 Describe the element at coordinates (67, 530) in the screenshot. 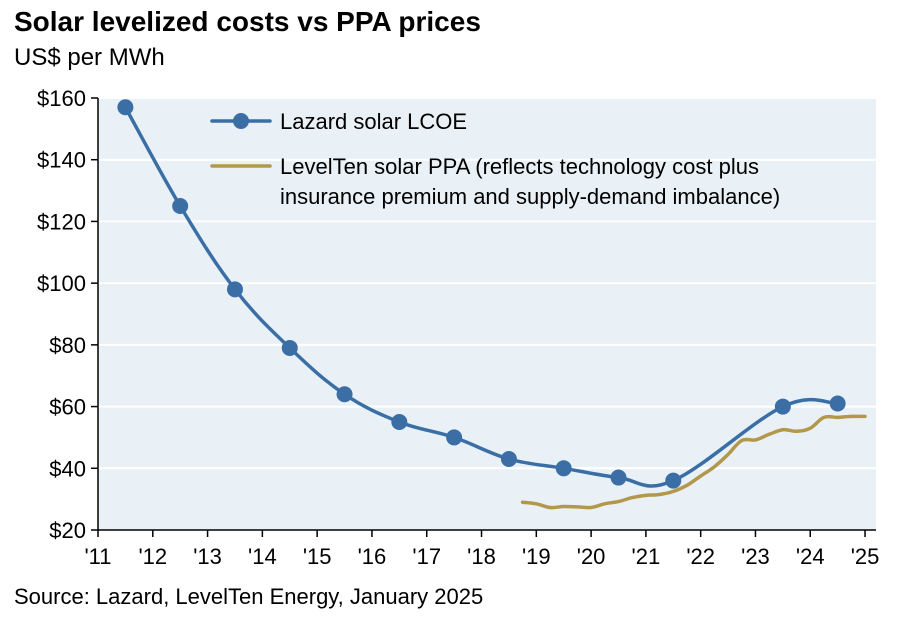

I see `y-tick-label-0: $20` at that location.